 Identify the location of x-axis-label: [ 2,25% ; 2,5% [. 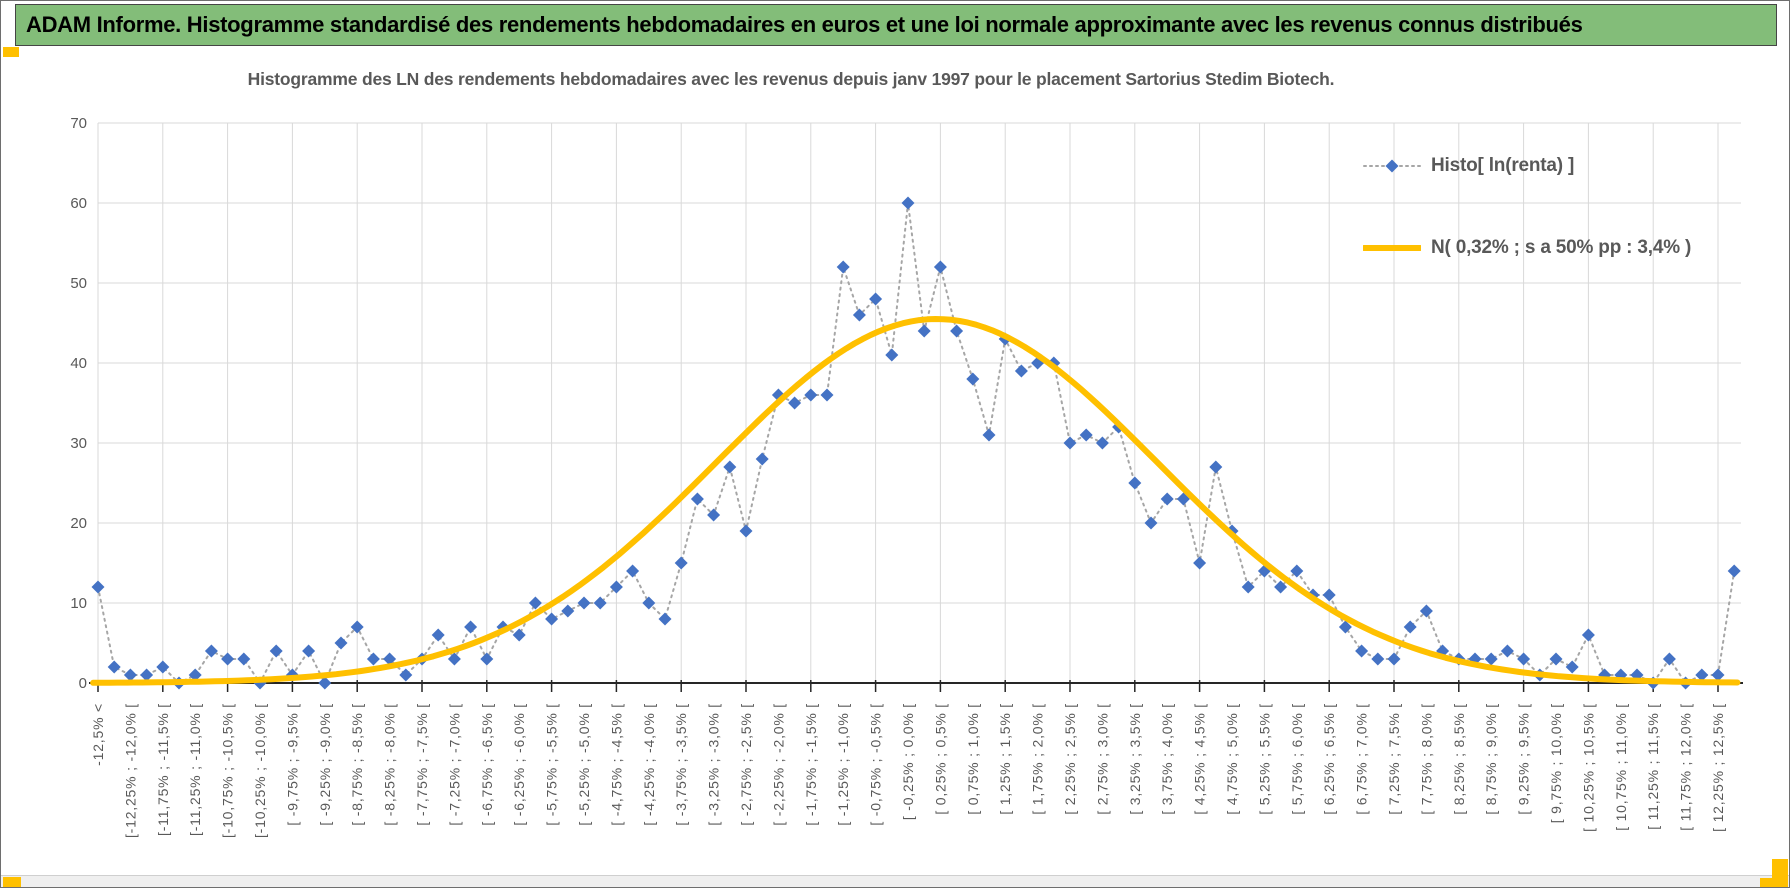
(1070, 759).